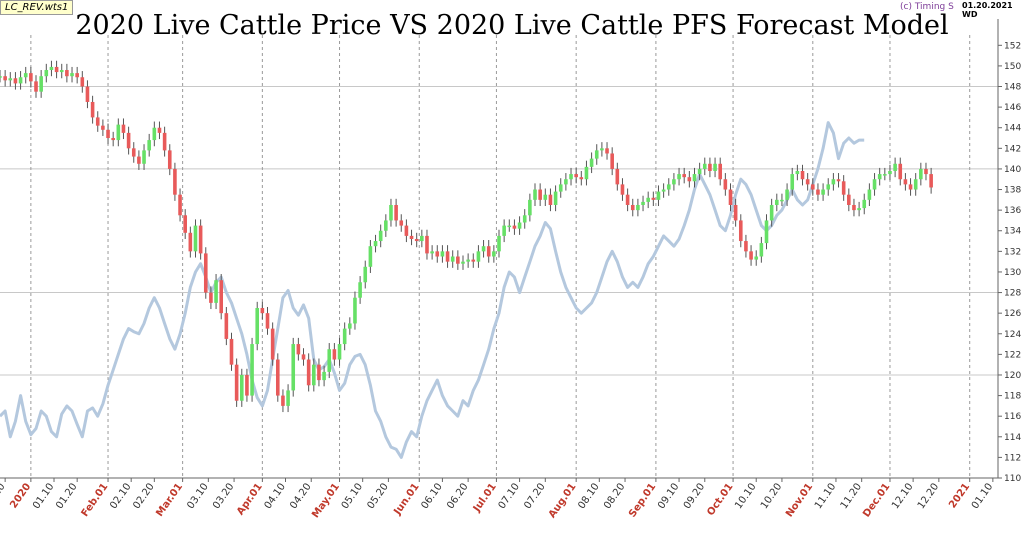  Describe the element at coordinates (509, 496) in the screenshot. I see `x-tick-label: 07.10` at that location.